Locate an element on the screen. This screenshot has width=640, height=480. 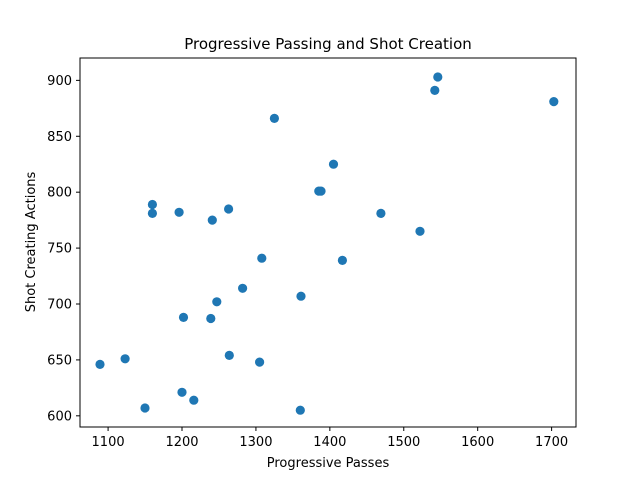
chart-title: Progressive Passing and Shot Creation is located at coordinates (328, 44).